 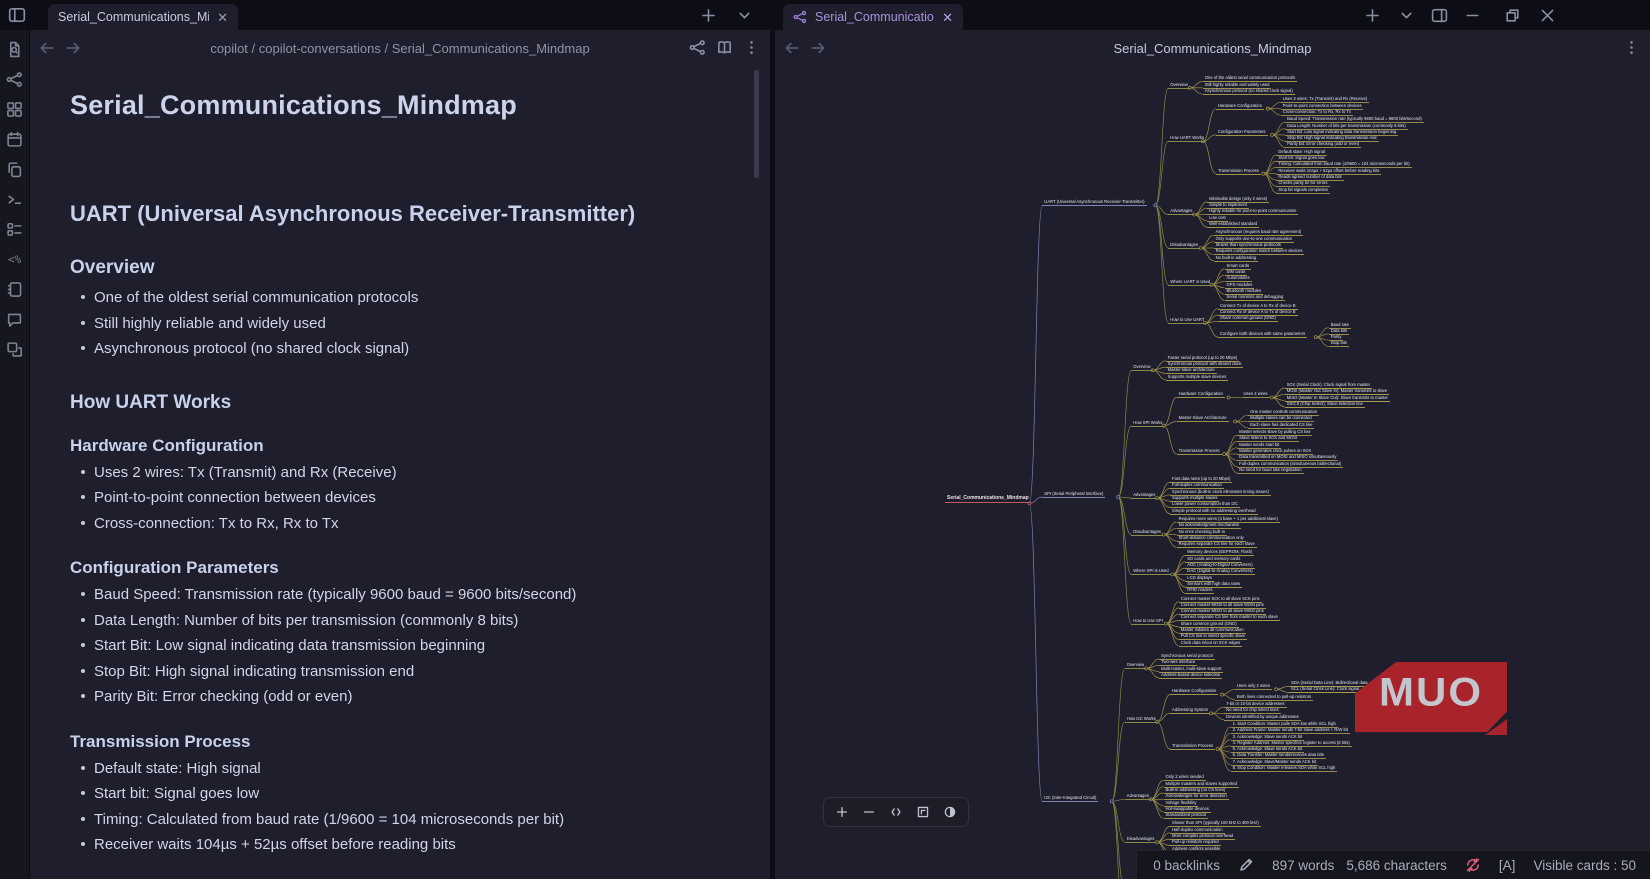 I want to click on mindmap-node: Stop bit signals completion, so click(x=1303, y=190).